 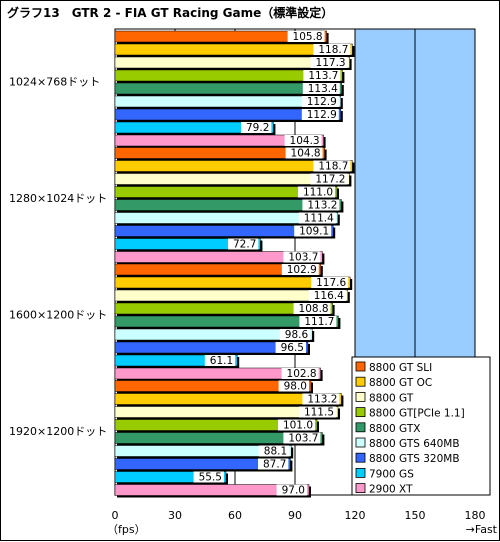 I want to click on data-label: 55.5, so click(x=210, y=478).